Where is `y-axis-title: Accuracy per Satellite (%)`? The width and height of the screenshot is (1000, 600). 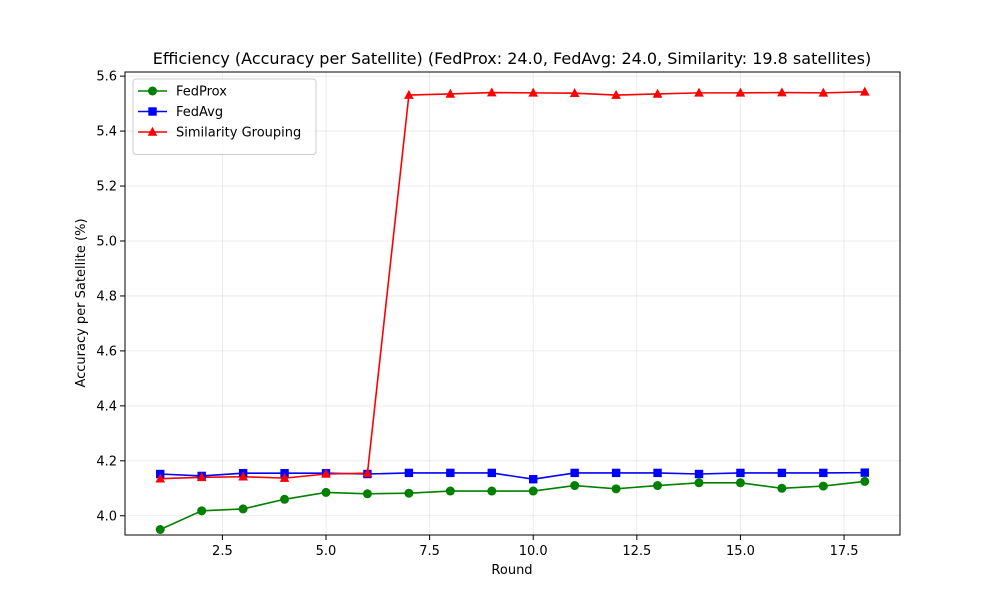 y-axis-title: Accuracy per Satellite (%) is located at coordinates (81, 302).